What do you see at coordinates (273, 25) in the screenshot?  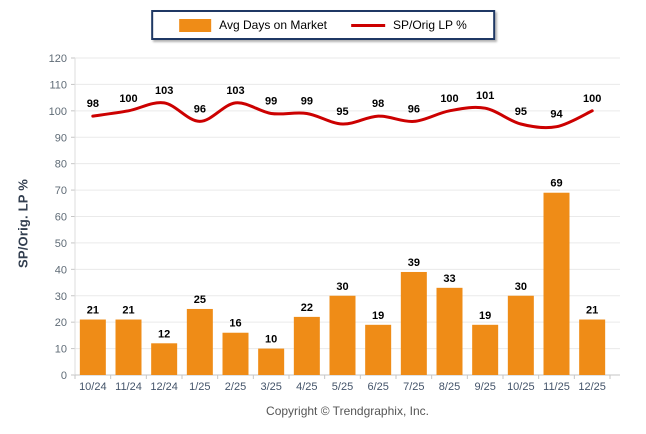 I see `legend-label-bar: Avg Days on Market` at bounding box center [273, 25].